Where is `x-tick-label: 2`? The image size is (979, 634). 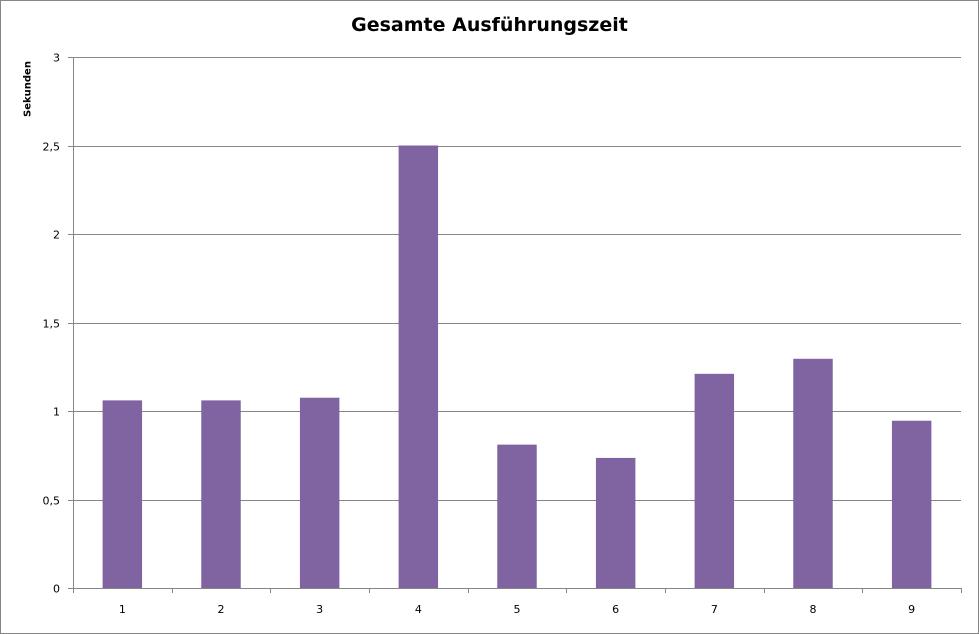 x-tick-label: 2 is located at coordinates (221, 609).